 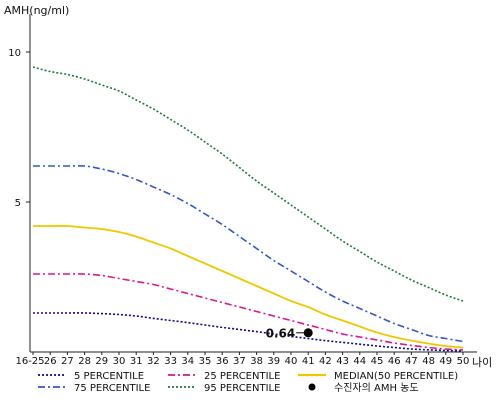 I want to click on x-tick-label: 27, so click(x=67, y=361).